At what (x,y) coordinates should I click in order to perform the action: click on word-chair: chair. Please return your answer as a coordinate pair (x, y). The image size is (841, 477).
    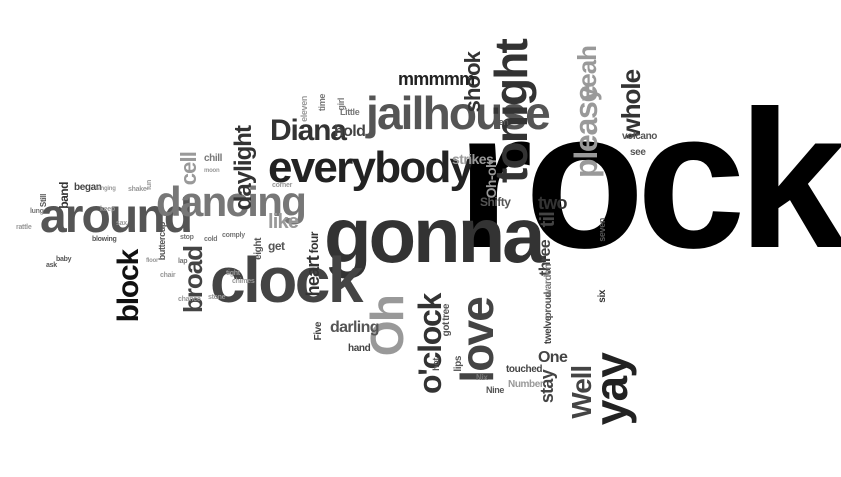
    Looking at the image, I should click on (168, 275).